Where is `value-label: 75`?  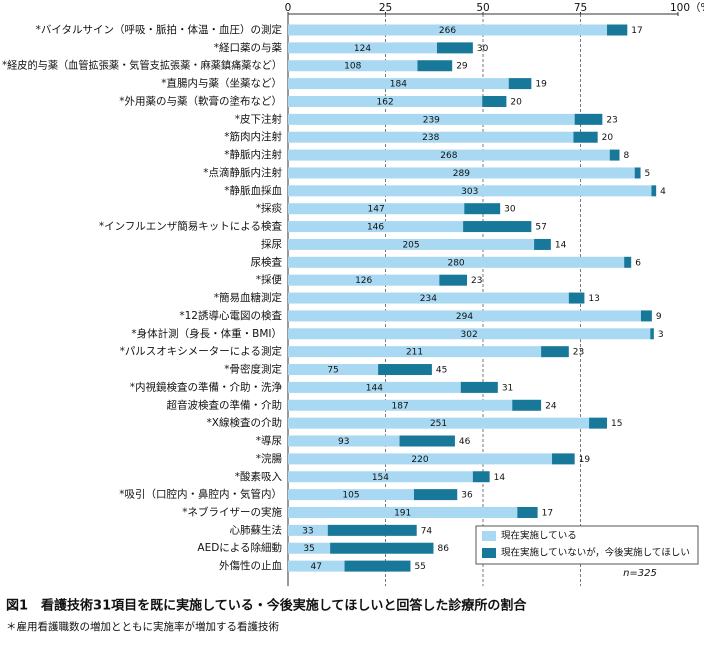 value-label: 75 is located at coordinates (332, 371).